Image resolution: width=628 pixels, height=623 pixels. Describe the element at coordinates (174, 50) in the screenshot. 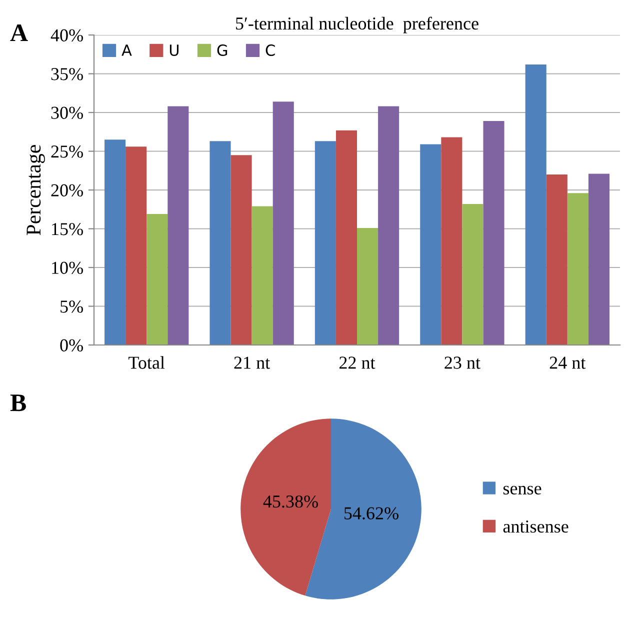

I see `legend-label: U` at that location.